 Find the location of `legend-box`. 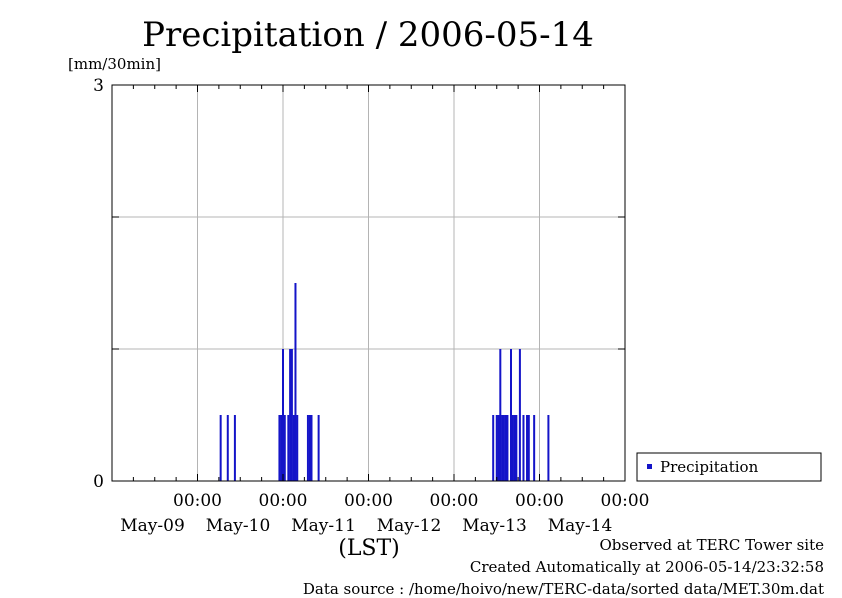

legend-box is located at coordinates (729, 467).